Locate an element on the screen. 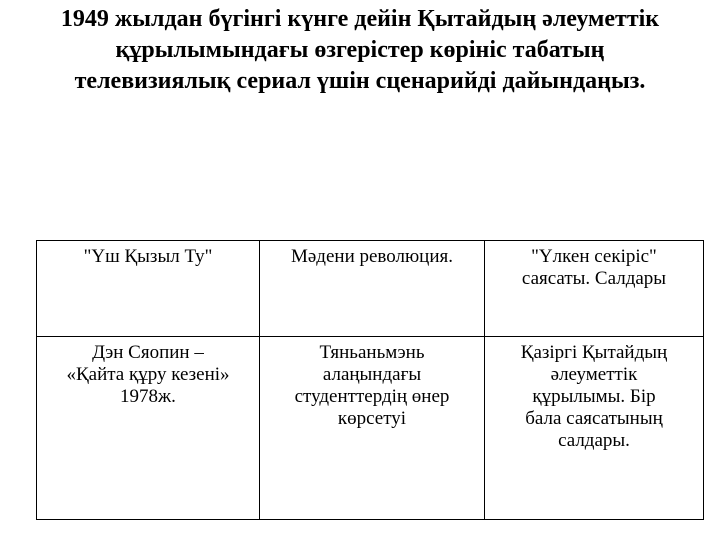 The width and height of the screenshot is (720, 540). table-cell-r1c3: "Үлкен секіріс" саясаты. Салдары is located at coordinates (594, 288).